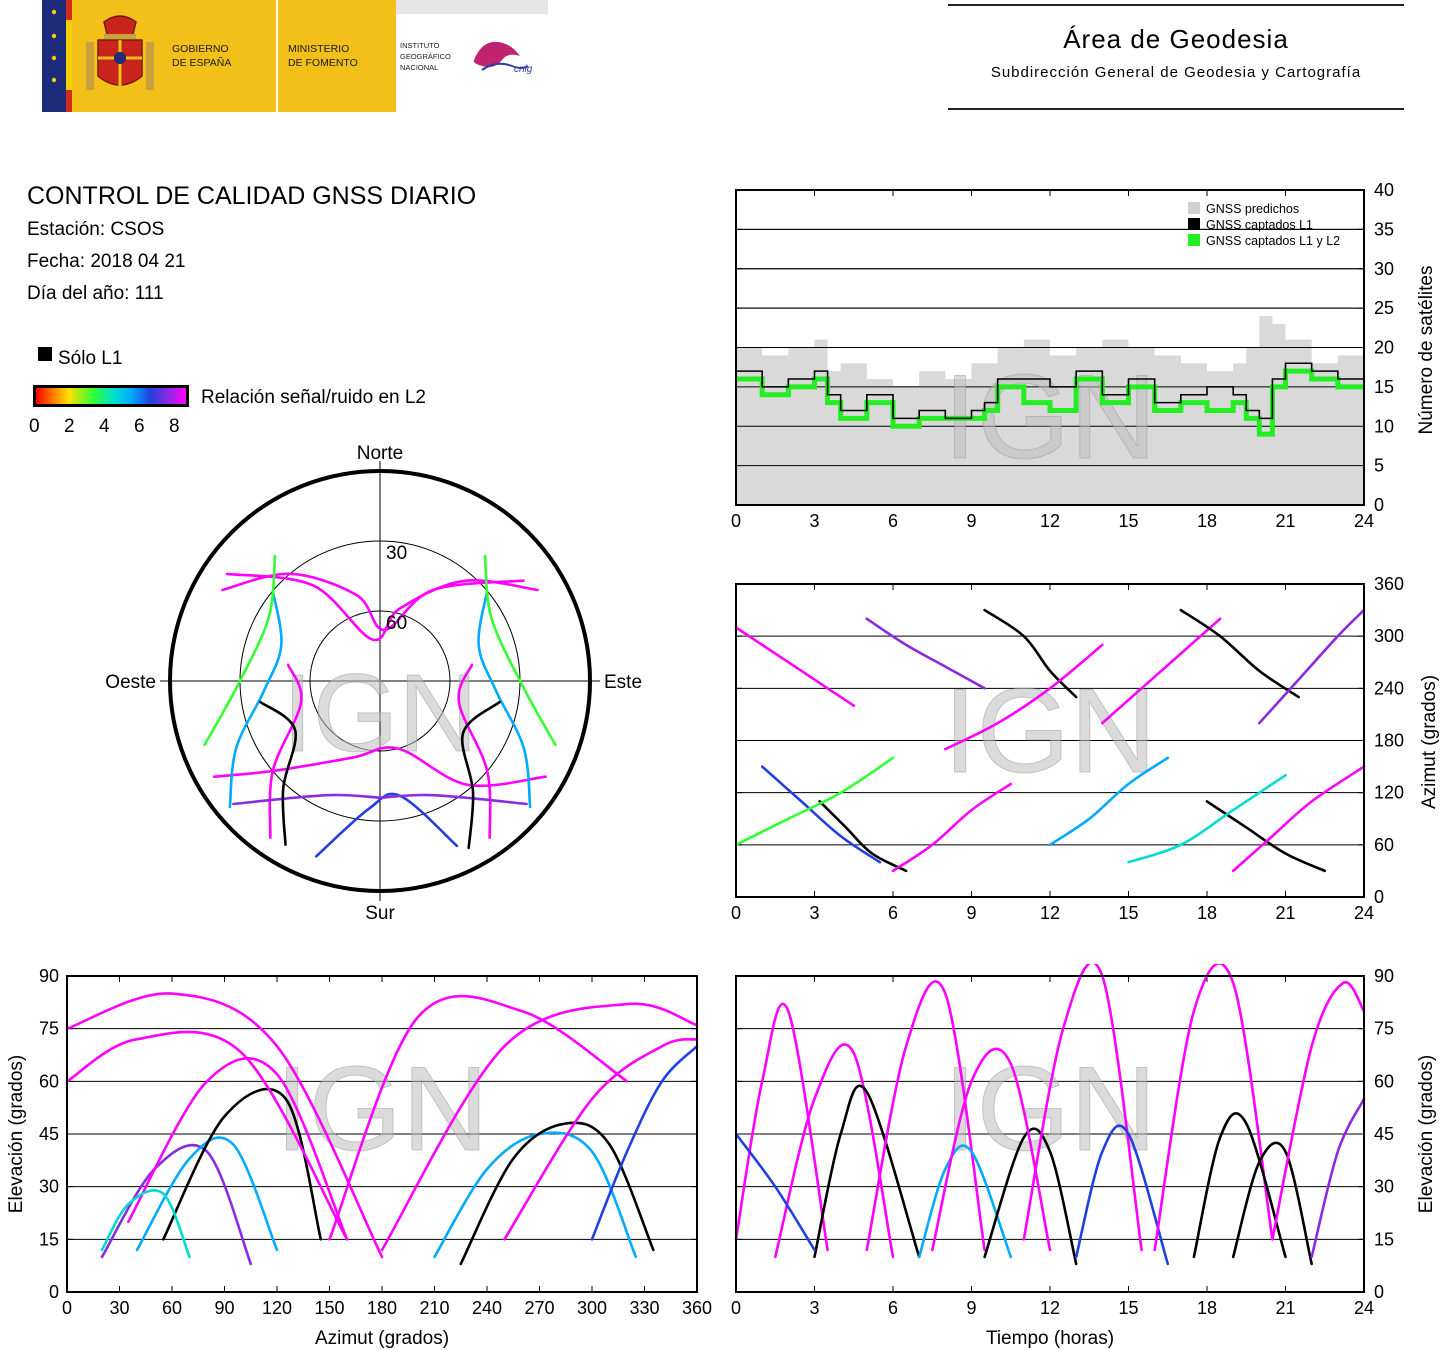 The image size is (1445, 1350). I want to click on west-label: Oeste, so click(130, 682).